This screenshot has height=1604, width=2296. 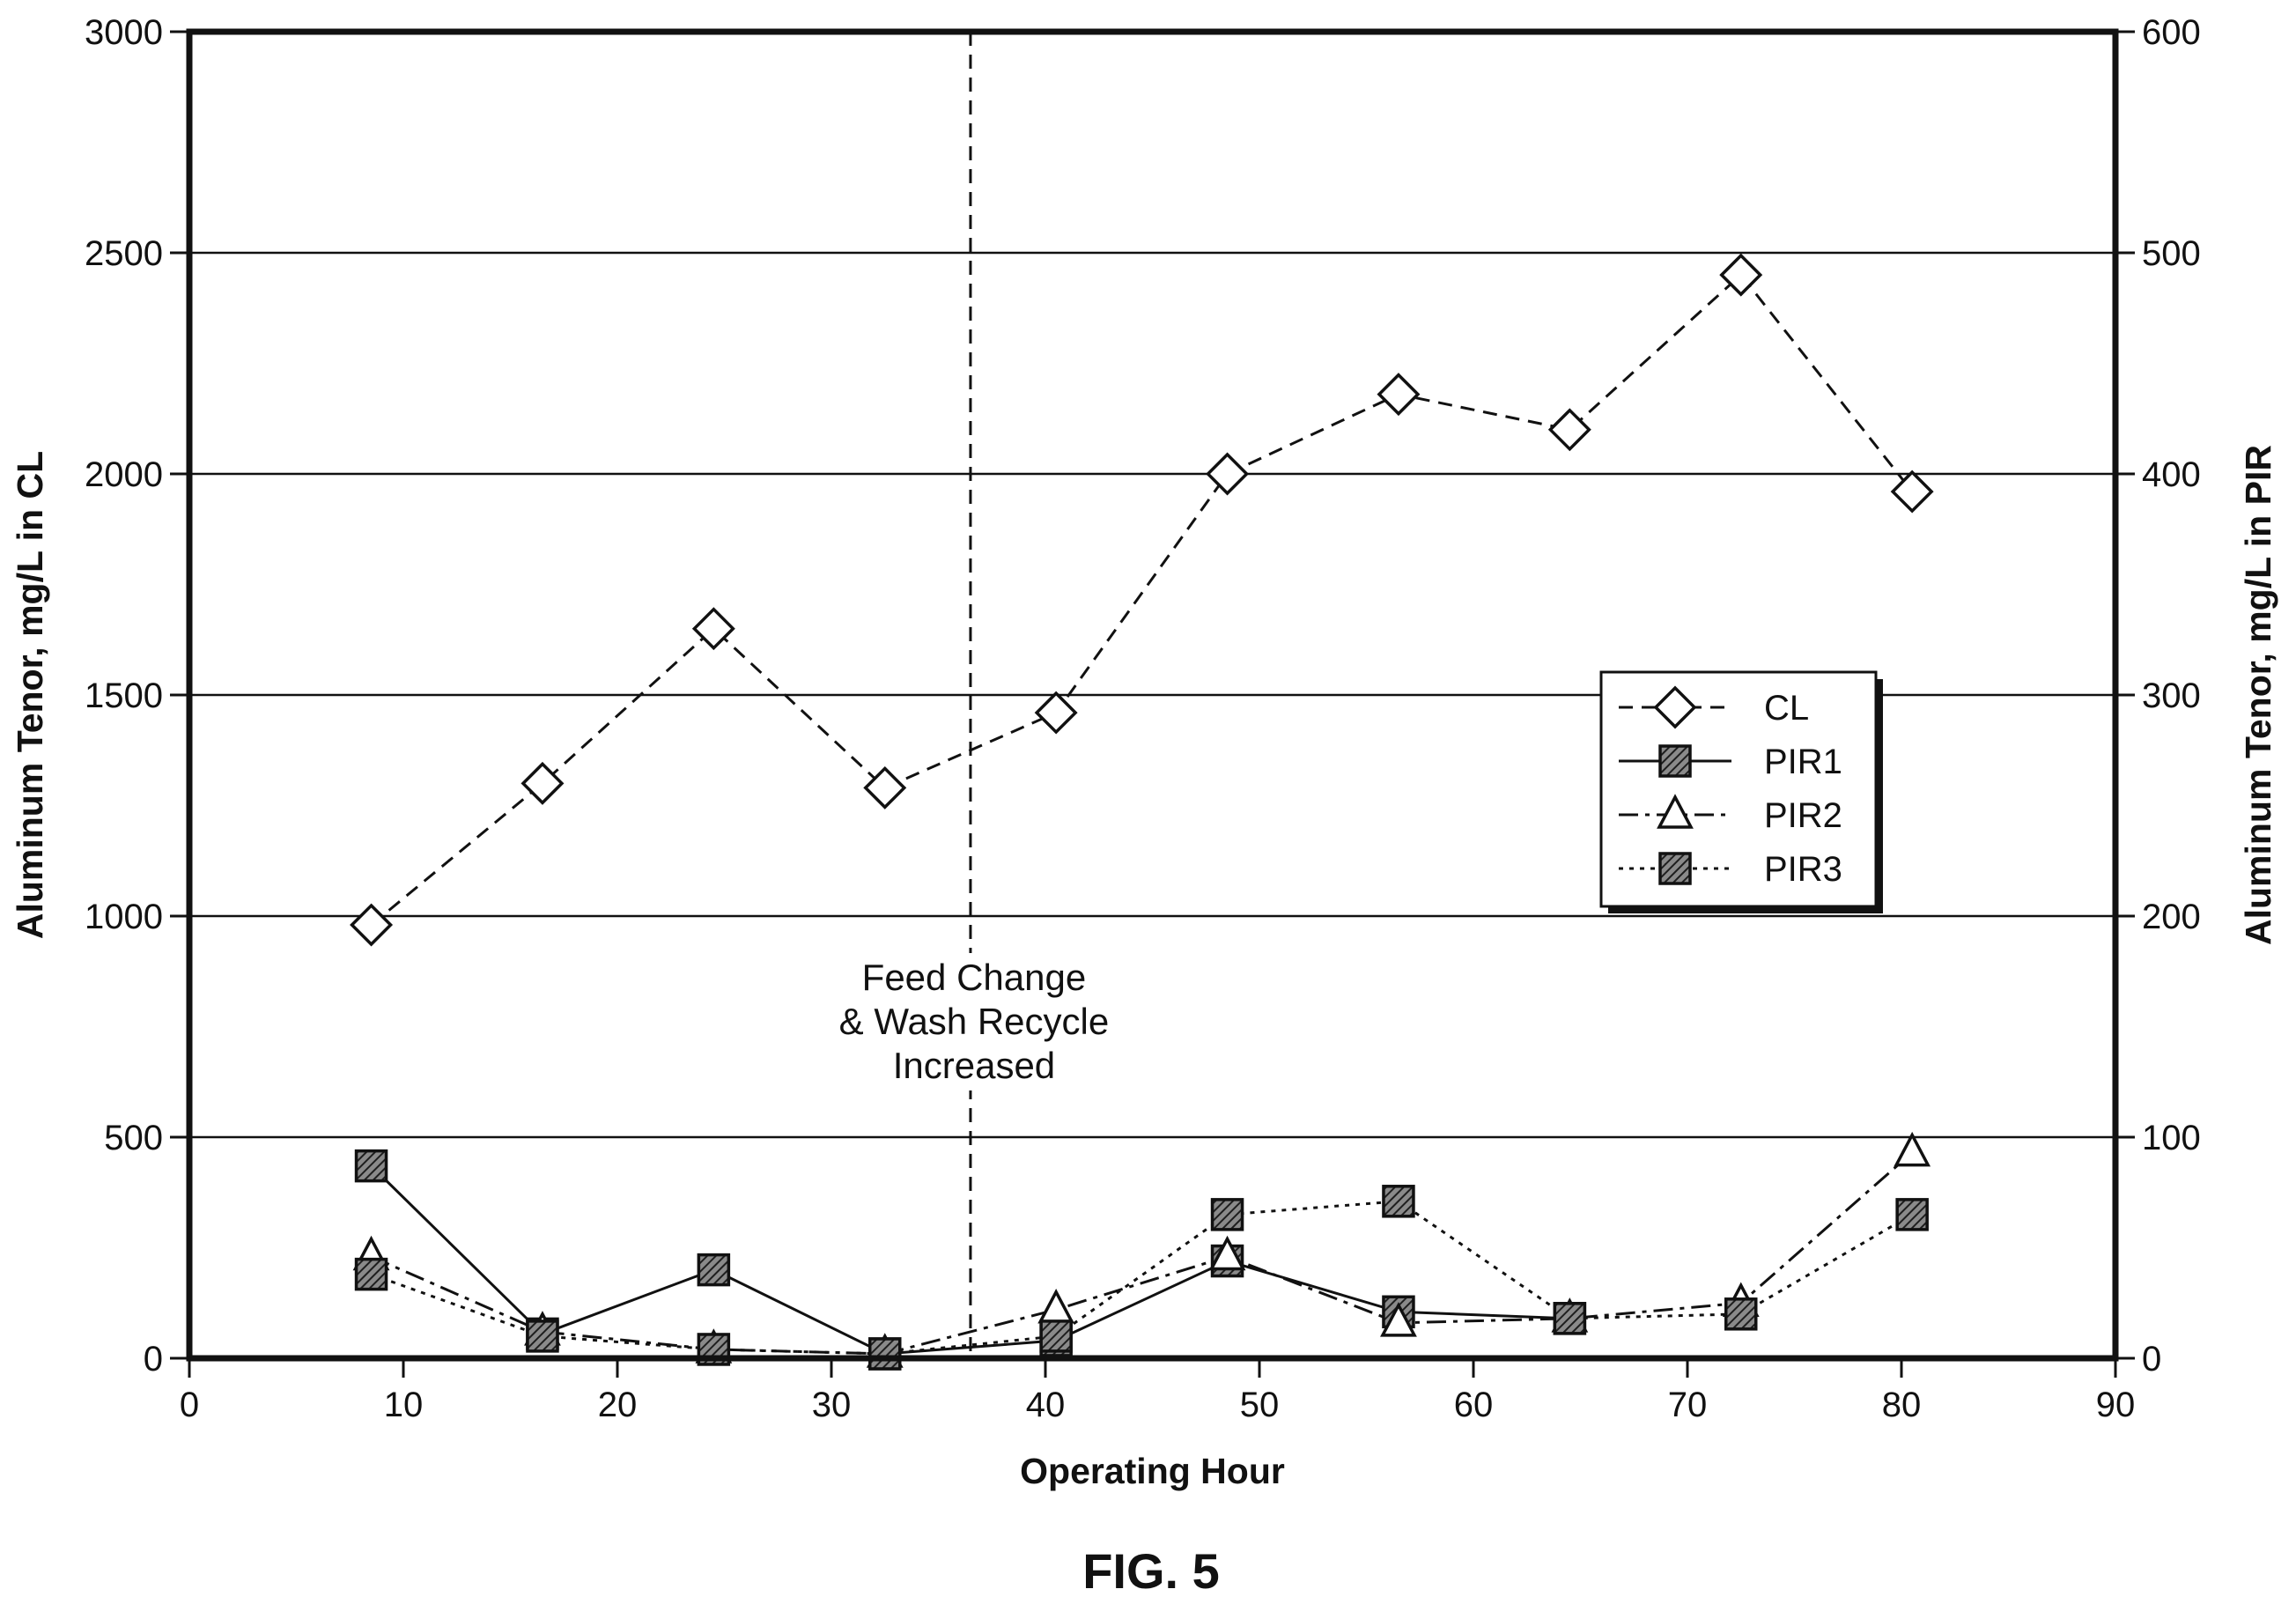 What do you see at coordinates (970, 1260) in the screenshot?
I see `series-line-pir1` at bounding box center [970, 1260].